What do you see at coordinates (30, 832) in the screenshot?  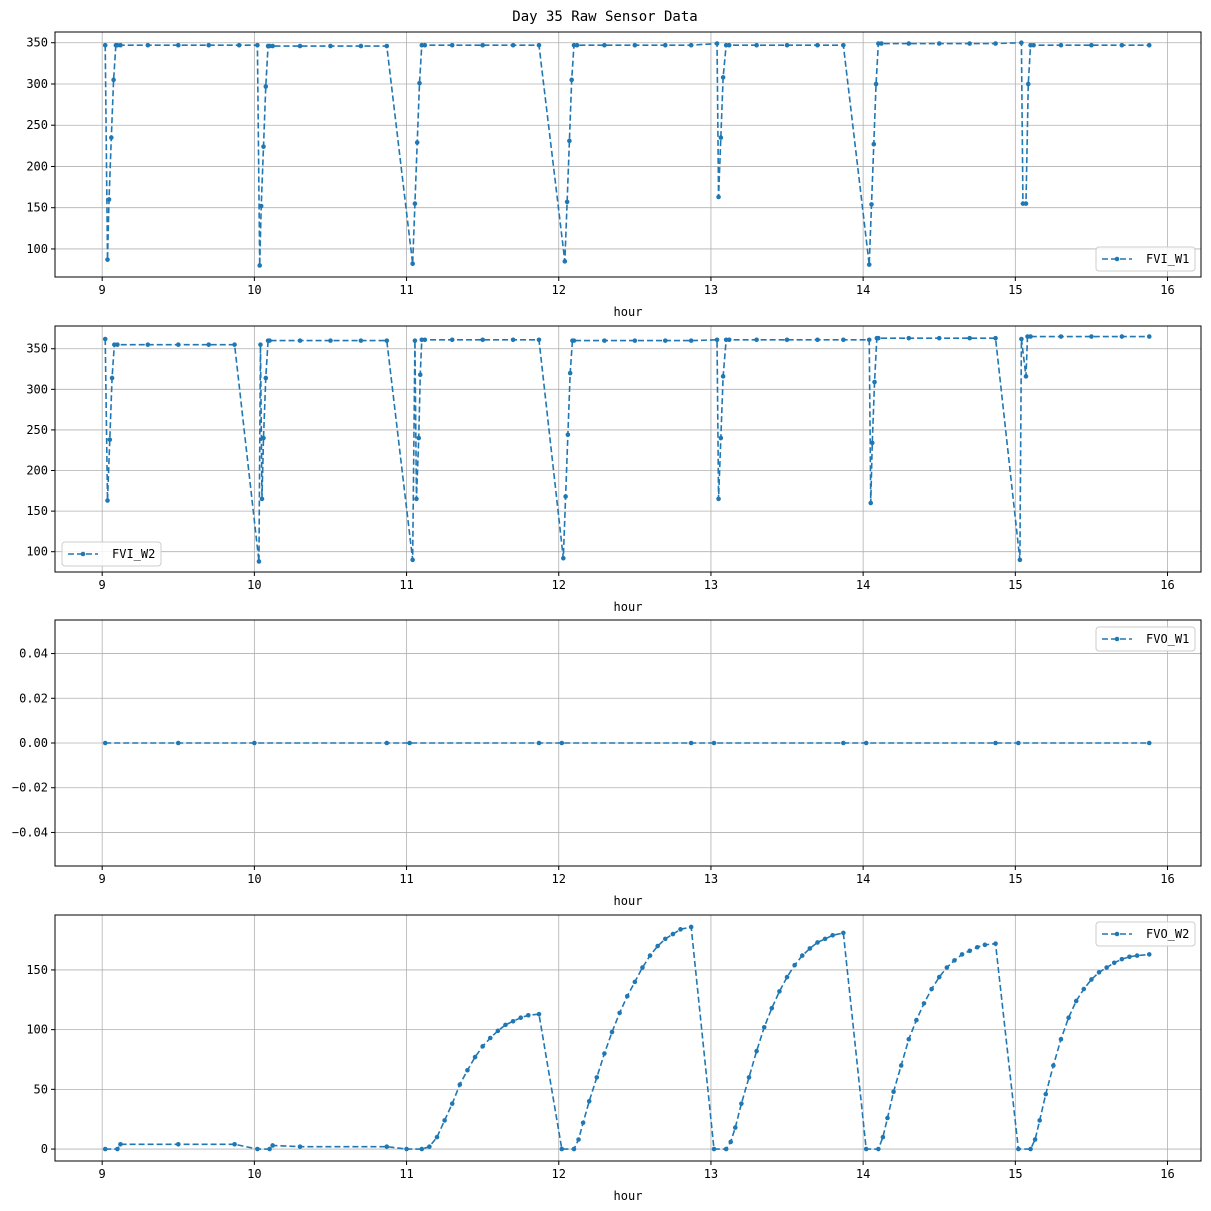 I see `y-tick-label: −0.04` at bounding box center [30, 832].